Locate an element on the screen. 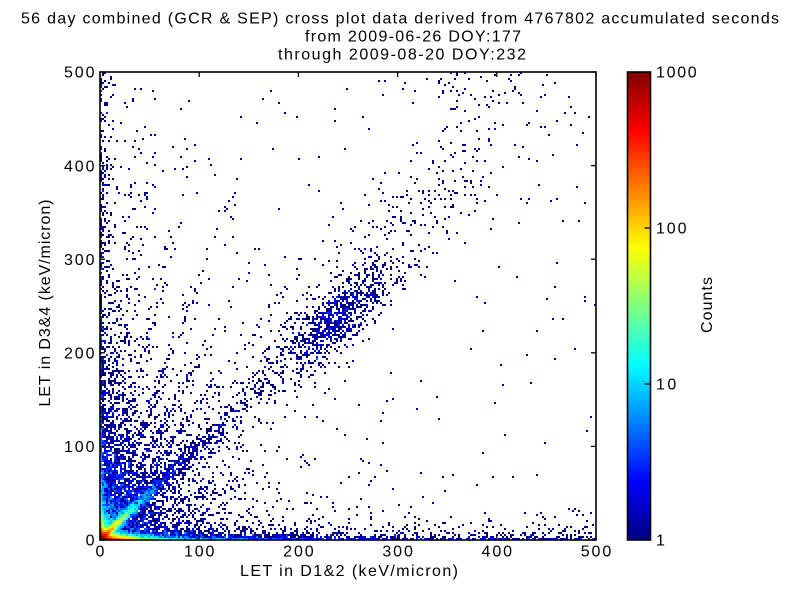 The image size is (800, 600). svg-text: Counts is located at coordinates (707, 305).